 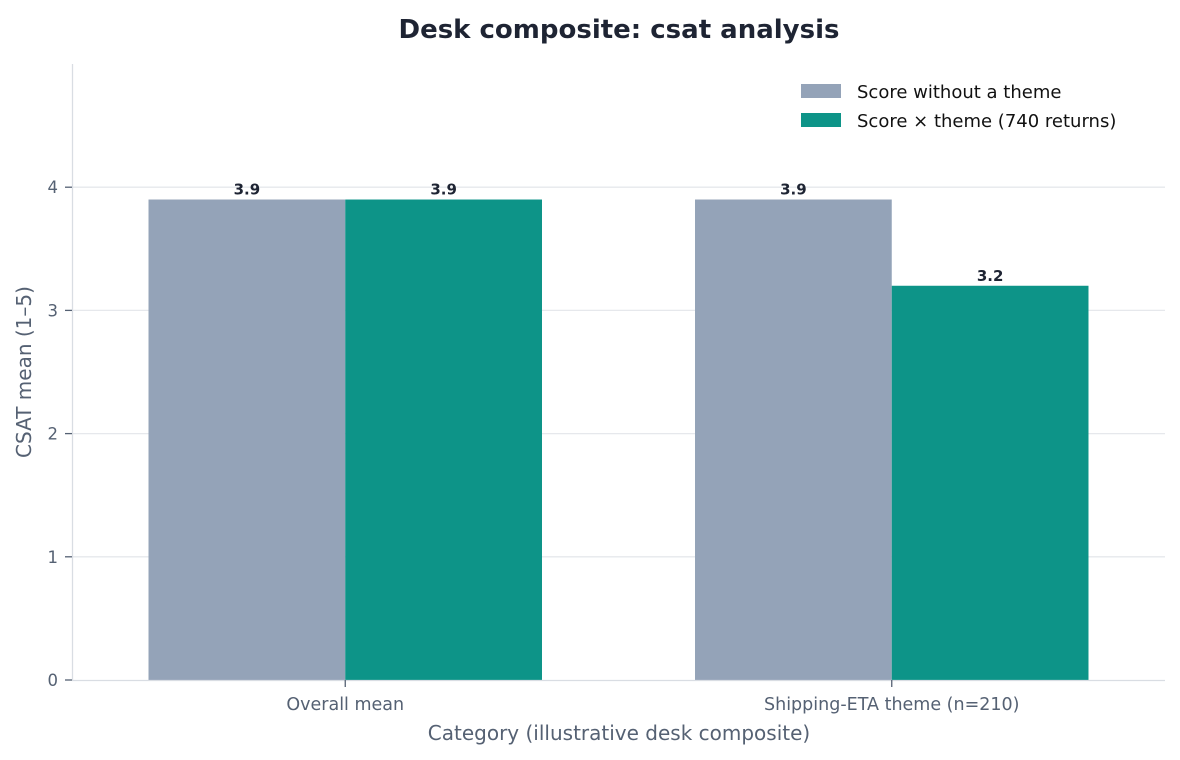 I want to click on y-tick-label: 3, so click(x=53, y=310).